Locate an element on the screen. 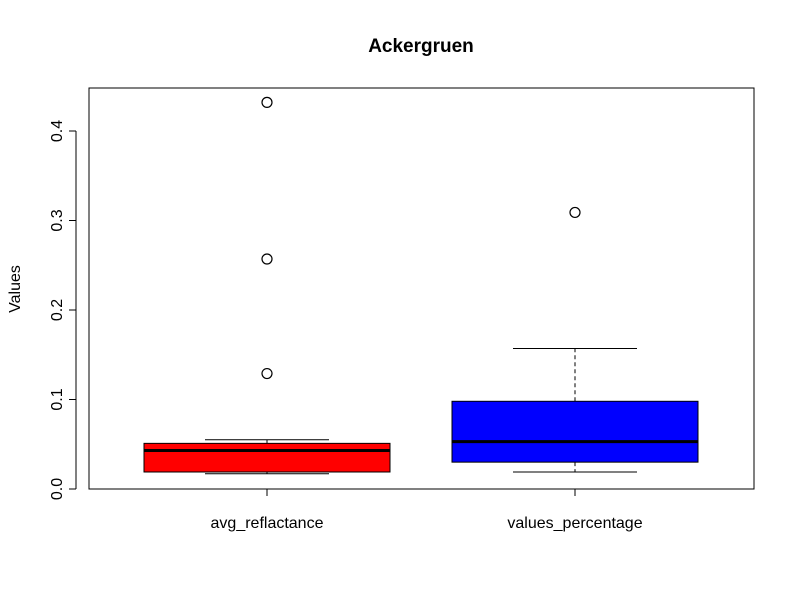 Image resolution: width=800 pixels, height=600 pixels. x-axis: avg_reflactance values_percentage is located at coordinates (427, 510).